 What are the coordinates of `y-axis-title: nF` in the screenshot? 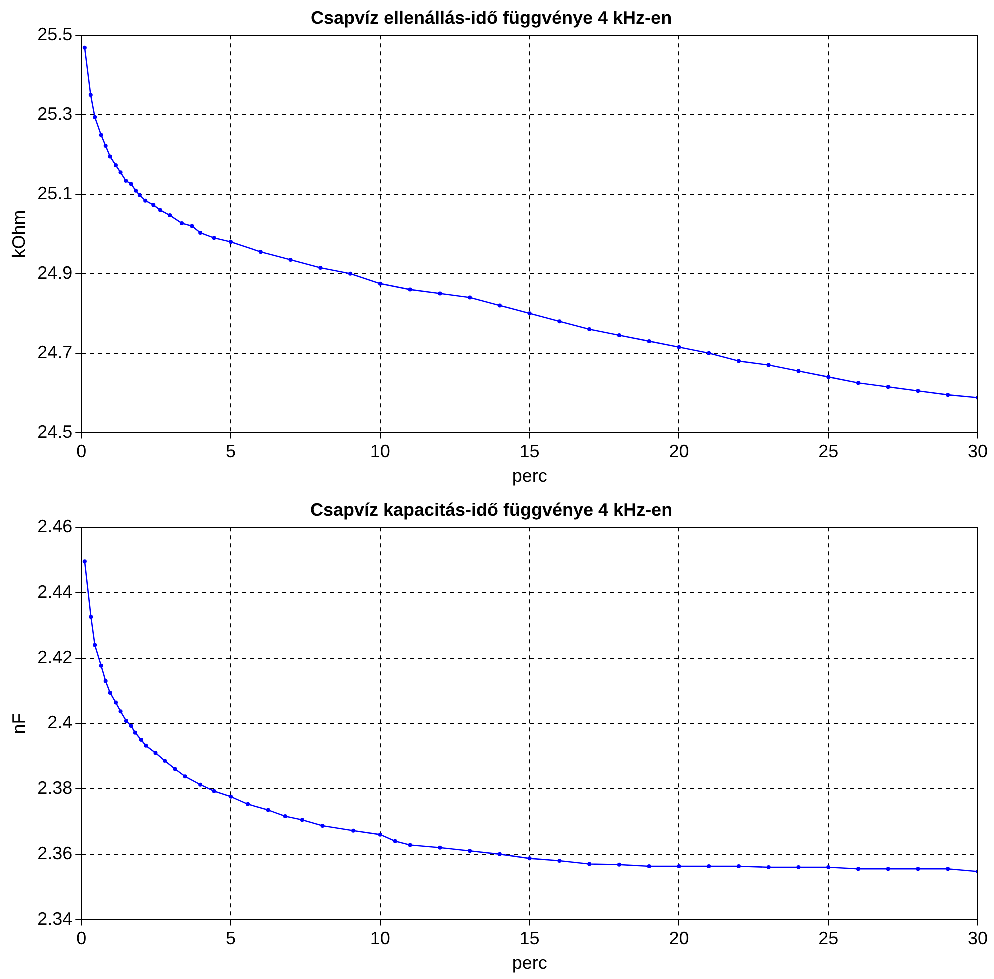 It's located at (18, 723).